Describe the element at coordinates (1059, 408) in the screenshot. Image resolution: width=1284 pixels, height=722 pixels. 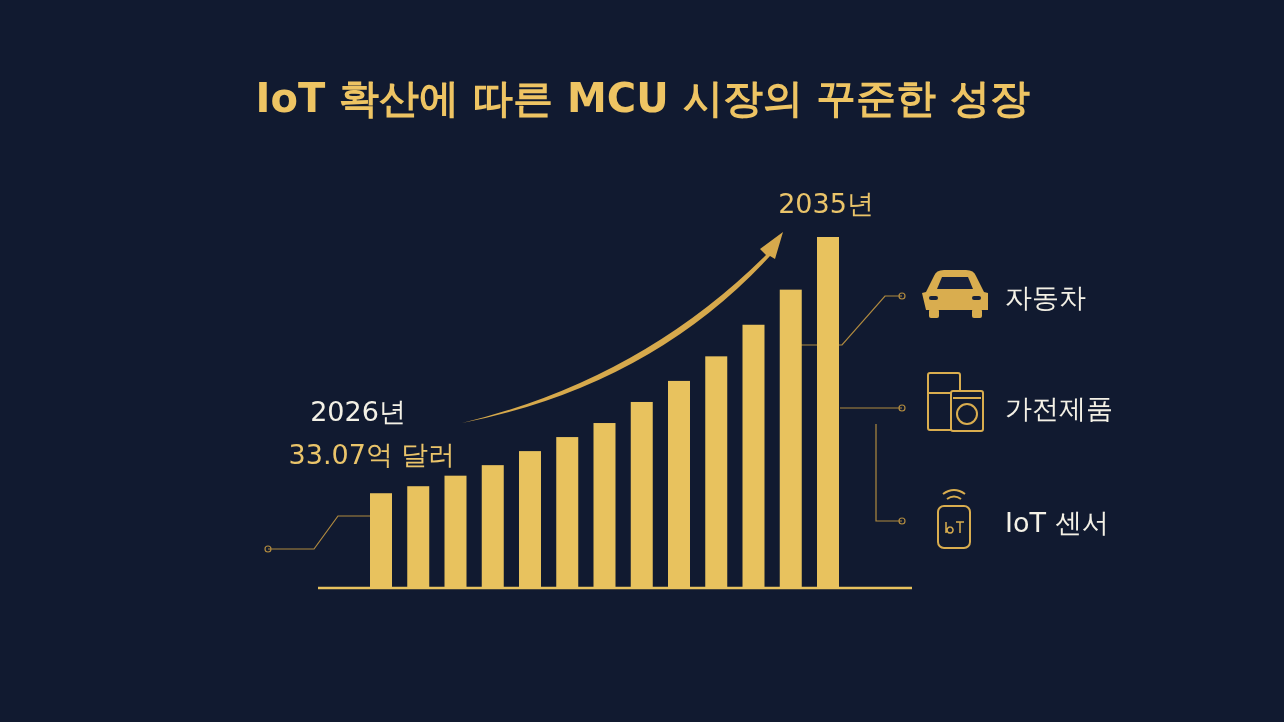
I see `text: 가전제품` at that location.